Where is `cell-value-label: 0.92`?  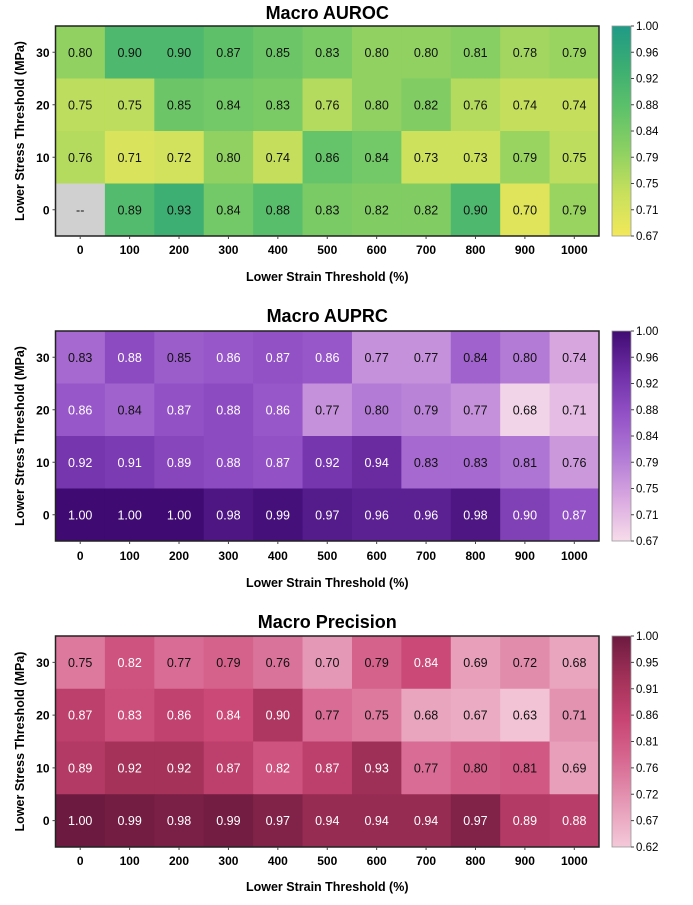
cell-value-label: 0.92 is located at coordinates (80, 463).